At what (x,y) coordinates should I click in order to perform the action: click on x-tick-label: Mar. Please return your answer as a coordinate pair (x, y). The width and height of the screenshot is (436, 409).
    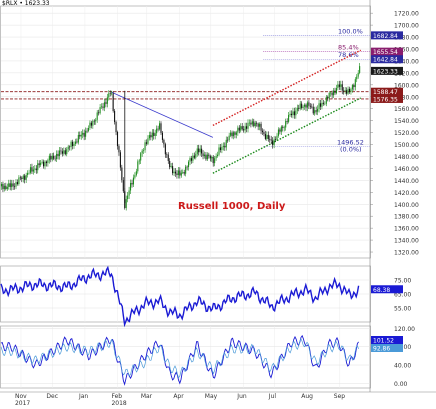
    Looking at the image, I should click on (147, 396).